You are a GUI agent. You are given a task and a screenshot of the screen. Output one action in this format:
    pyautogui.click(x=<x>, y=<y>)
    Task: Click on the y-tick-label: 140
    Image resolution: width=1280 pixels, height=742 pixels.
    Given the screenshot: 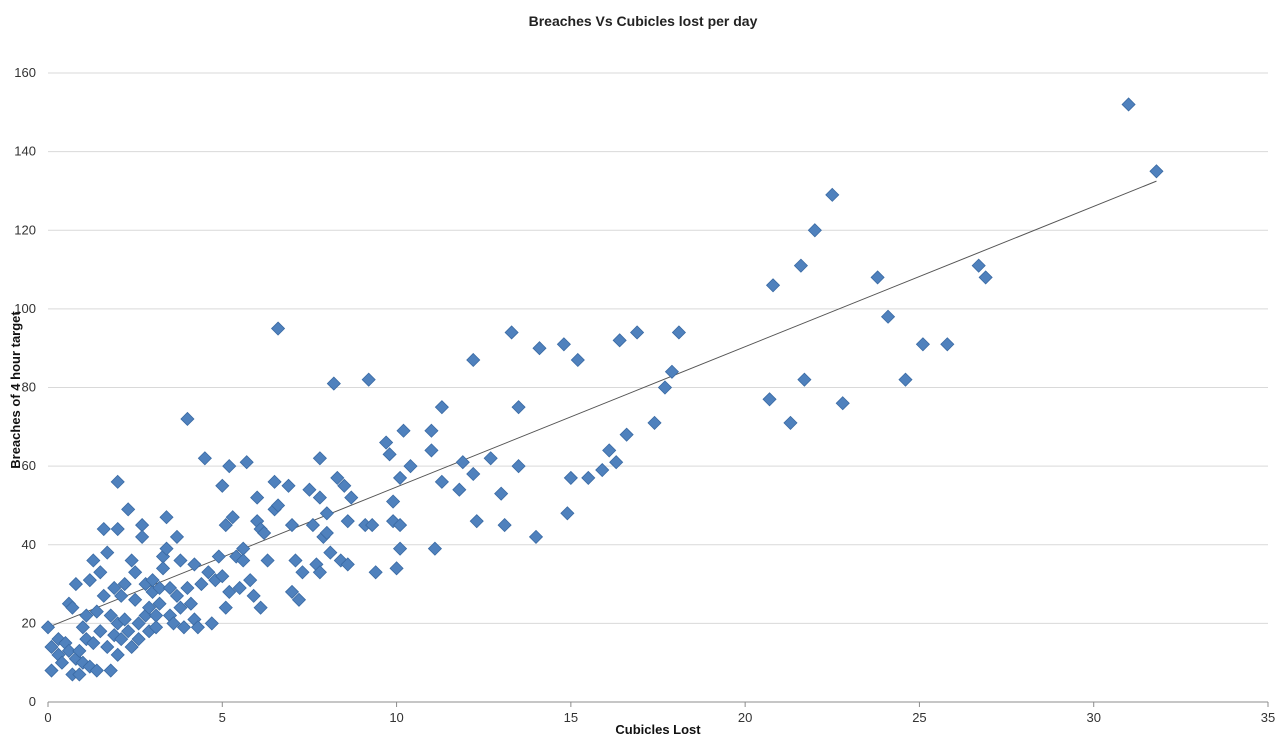 What is the action you would take?
    pyautogui.click(x=25, y=151)
    